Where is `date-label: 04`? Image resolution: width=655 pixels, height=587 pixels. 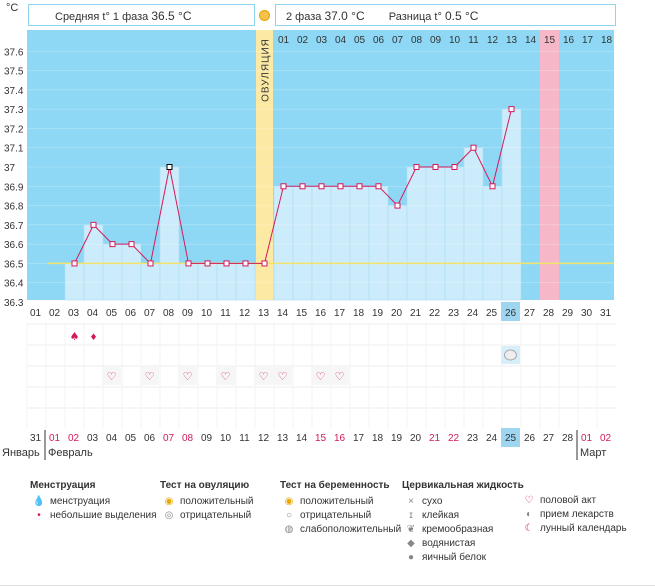
date-label: 04 is located at coordinates (112, 438).